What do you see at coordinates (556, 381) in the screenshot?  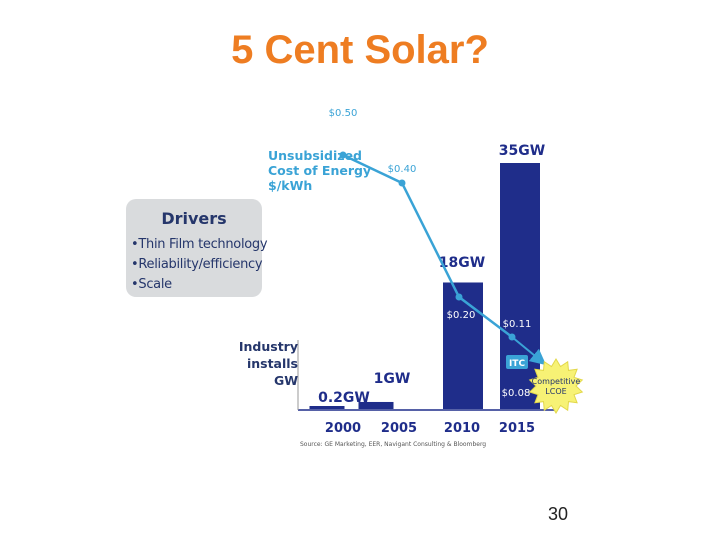 I see `competitive-label: Competitive` at bounding box center [556, 381].